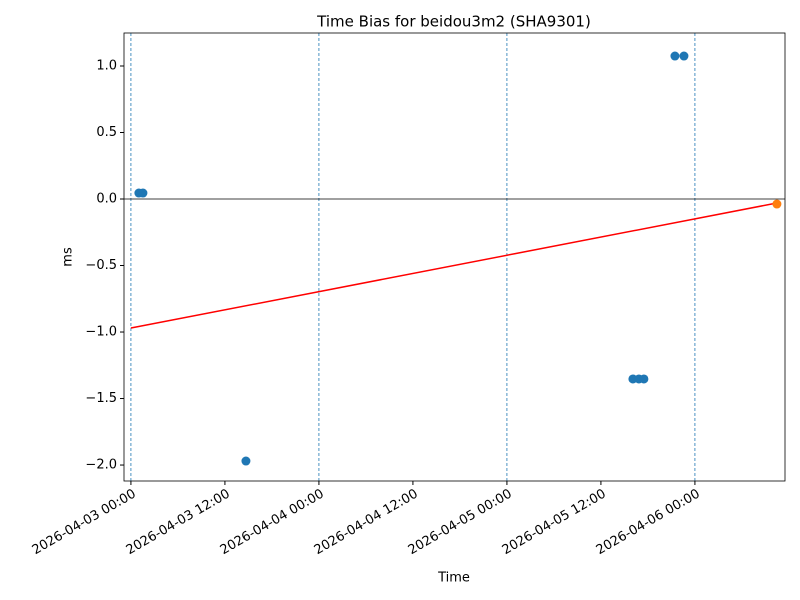 Image resolution: width=800 pixels, height=600 pixels. Describe the element at coordinates (101, 465) in the screenshot. I see `y-tick-label: −2.0` at that location.